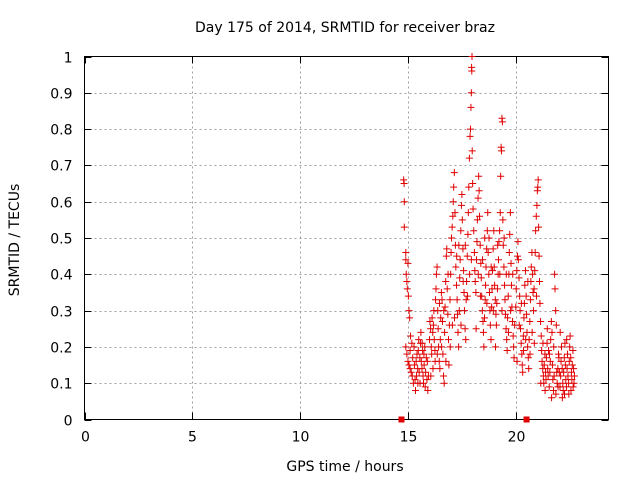 The width and height of the screenshot is (640, 480). Describe the element at coordinates (409, 438) in the screenshot. I see `x-tick-label: 15` at that location.